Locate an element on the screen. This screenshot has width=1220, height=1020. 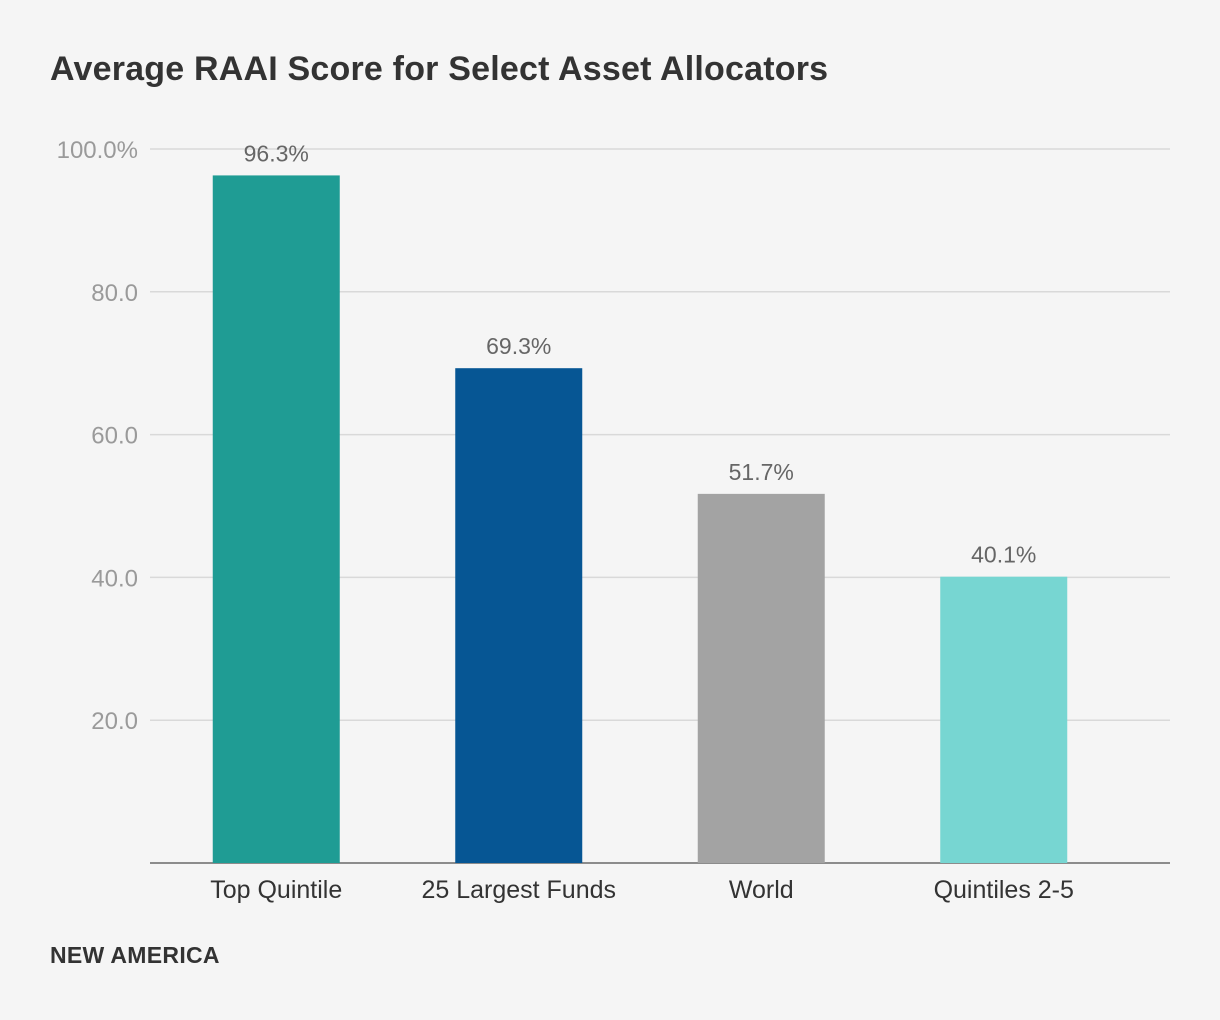
data-label: 96.3% is located at coordinates (276, 153).